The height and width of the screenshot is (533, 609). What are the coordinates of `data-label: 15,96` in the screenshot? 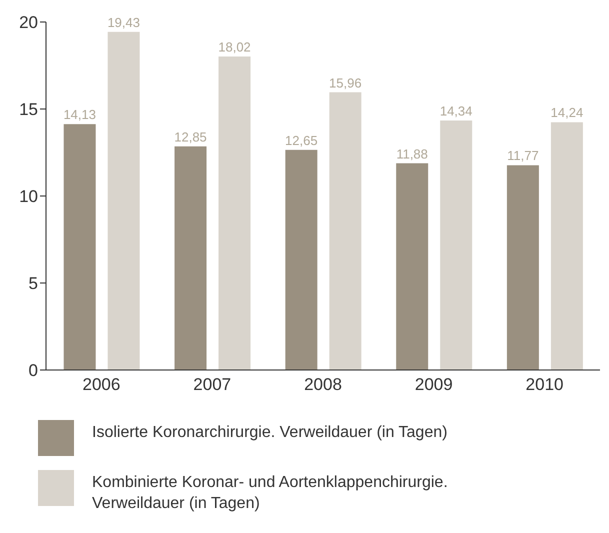 It's located at (345, 82).